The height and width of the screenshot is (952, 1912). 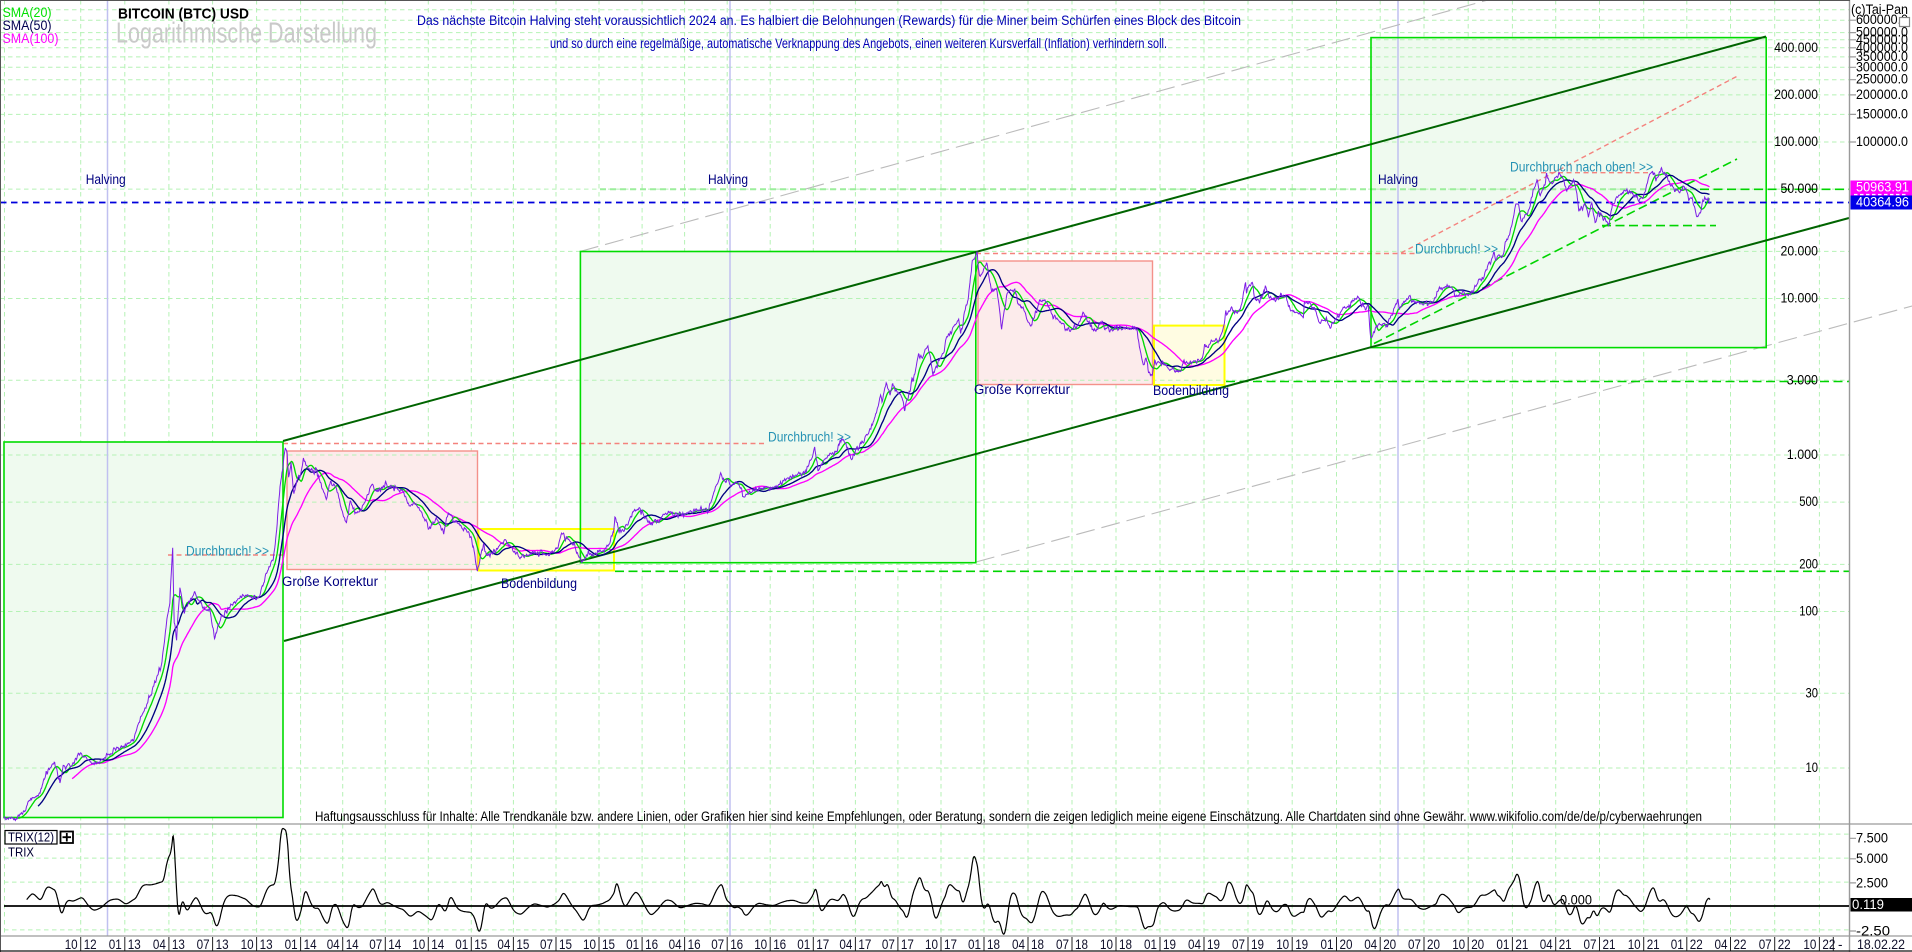 I want to click on svg-text: Durchbruch nach oben! >>, so click(x=1581, y=167).